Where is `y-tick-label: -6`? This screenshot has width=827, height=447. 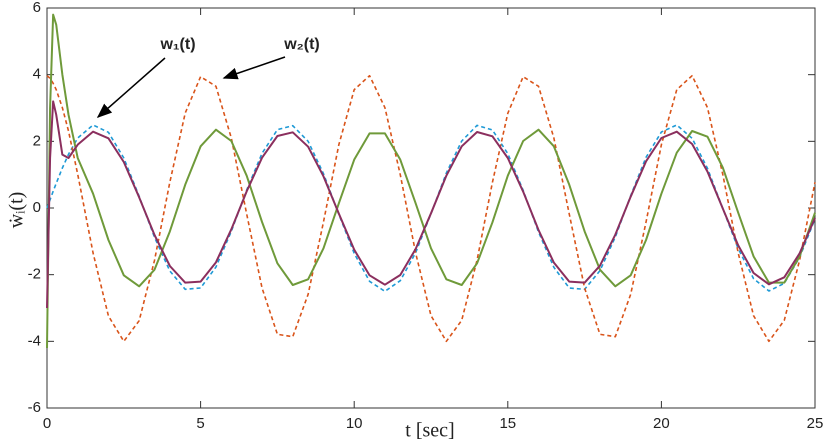 y-tick-label: -6 is located at coordinates (34, 407).